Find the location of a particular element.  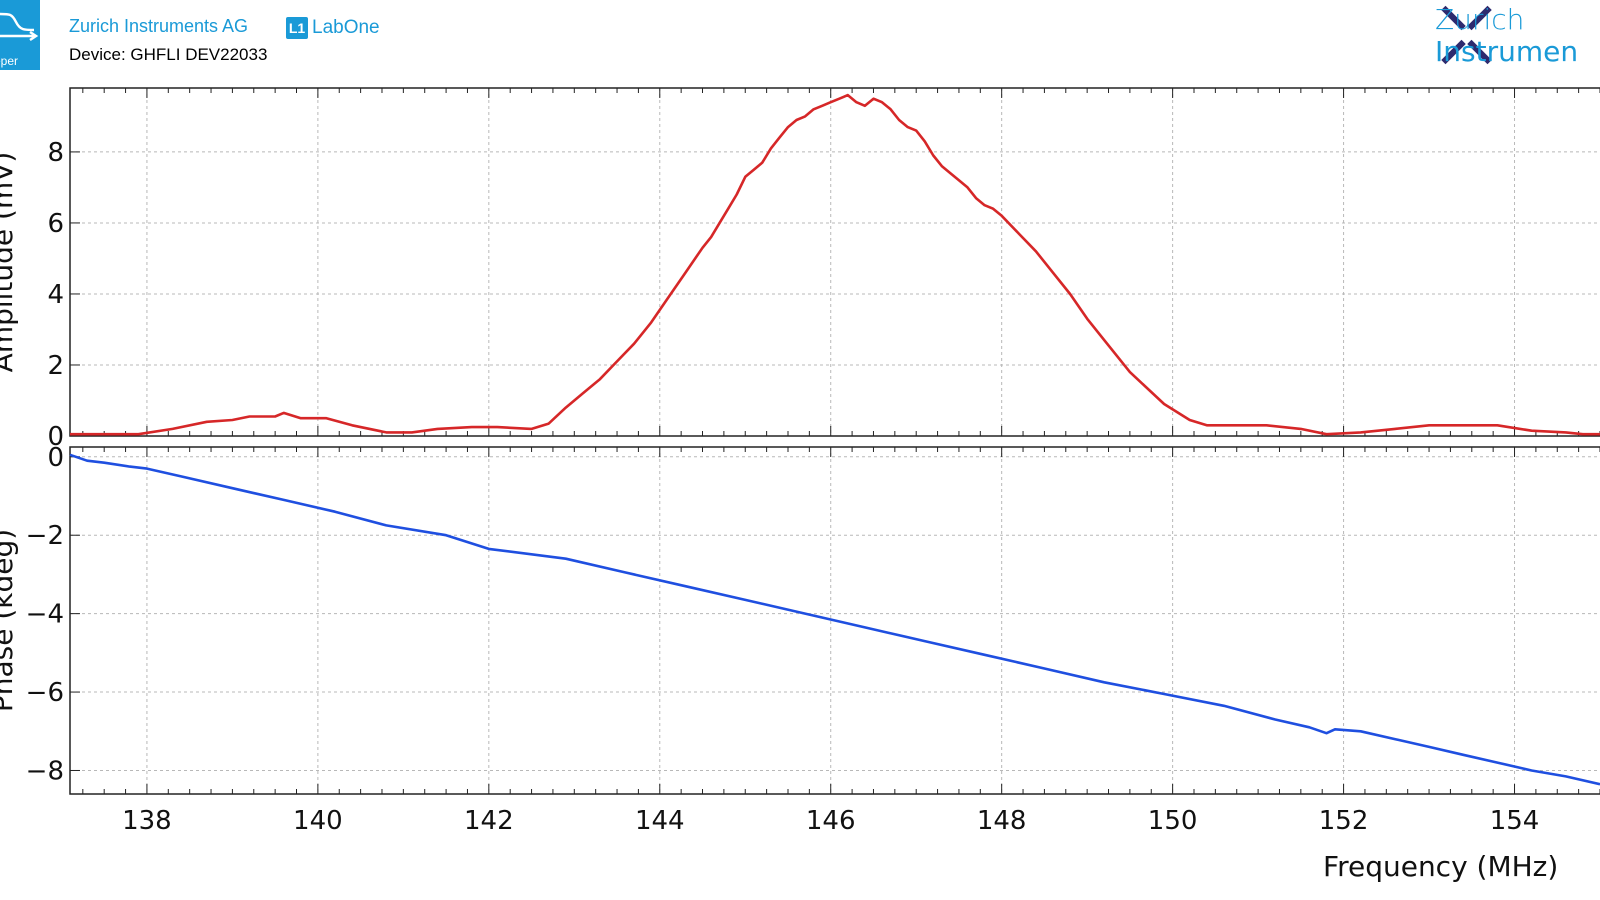

sweeper-label: eper is located at coordinates (9, 61).